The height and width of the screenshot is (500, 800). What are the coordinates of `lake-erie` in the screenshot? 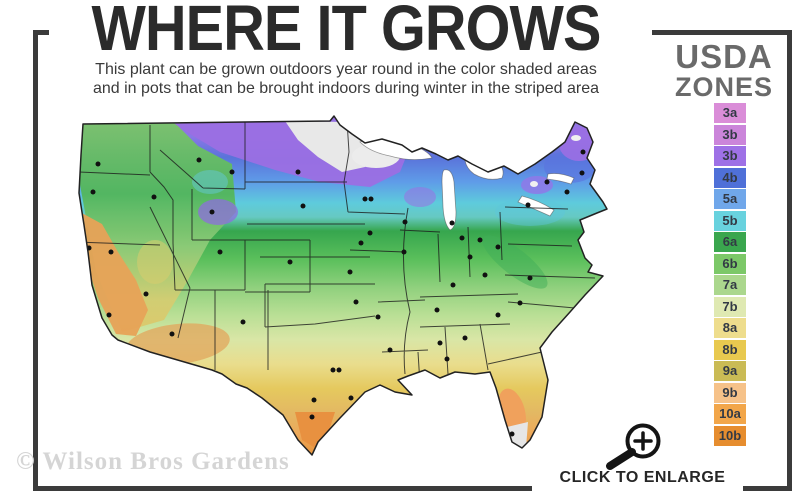 It's located at (536, 206).